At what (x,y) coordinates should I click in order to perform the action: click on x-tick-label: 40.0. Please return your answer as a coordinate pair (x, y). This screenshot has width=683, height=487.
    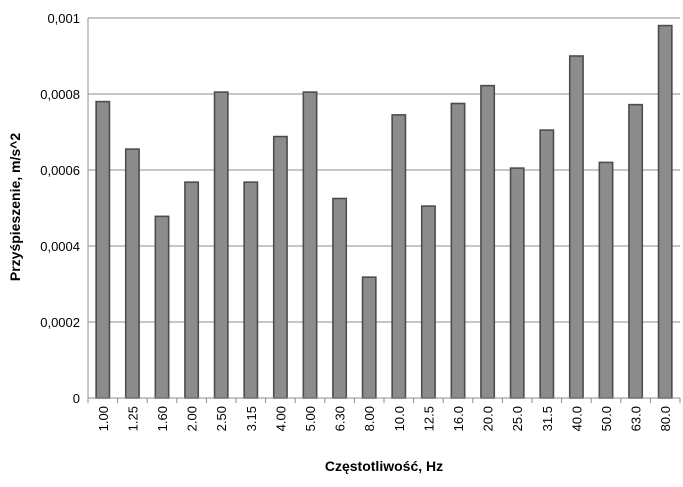
    Looking at the image, I should click on (576, 418).